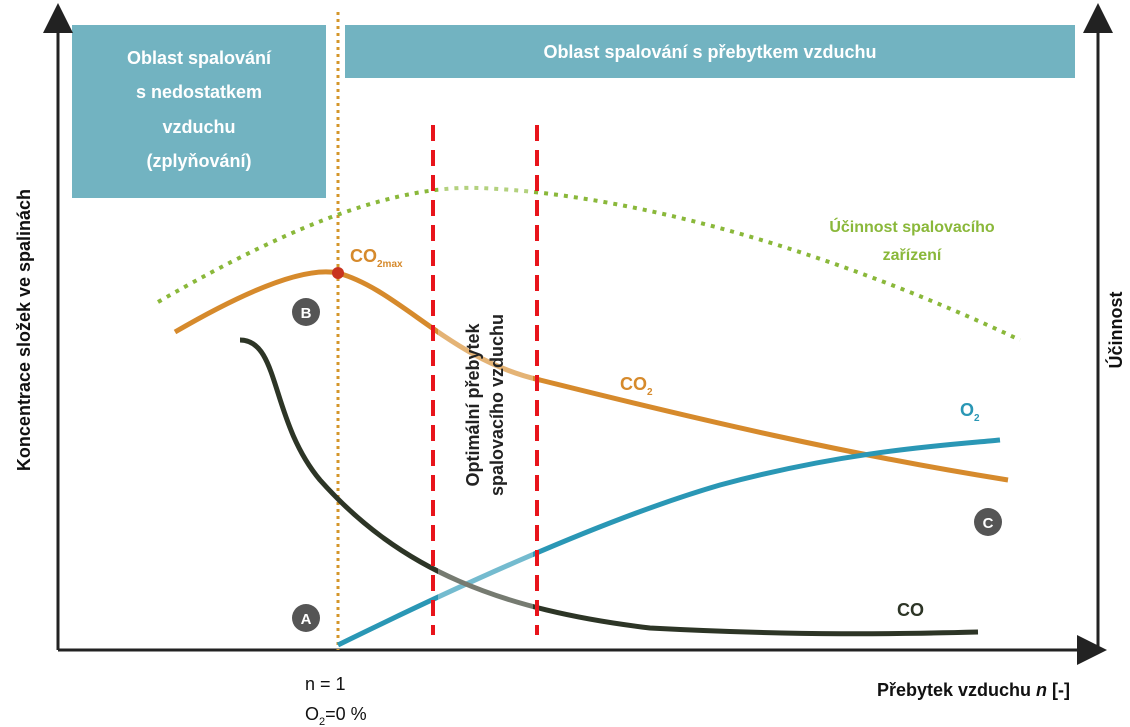  What do you see at coordinates (198, 127) in the screenshot?
I see `text: vzduchu` at bounding box center [198, 127].